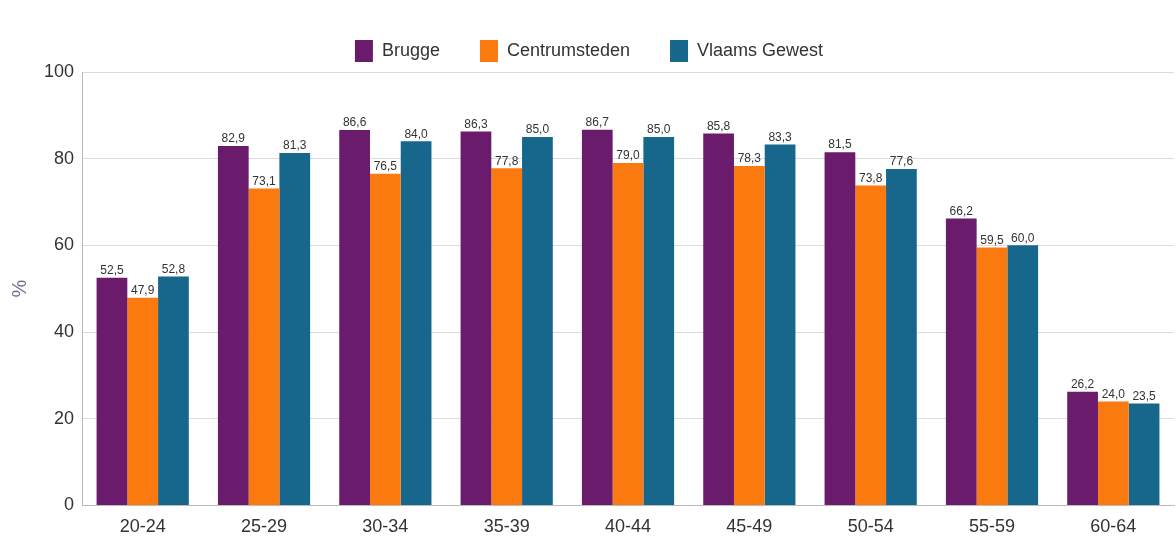  Describe the element at coordinates (749, 526) in the screenshot. I see `x-tick-label: 45-49` at that location.